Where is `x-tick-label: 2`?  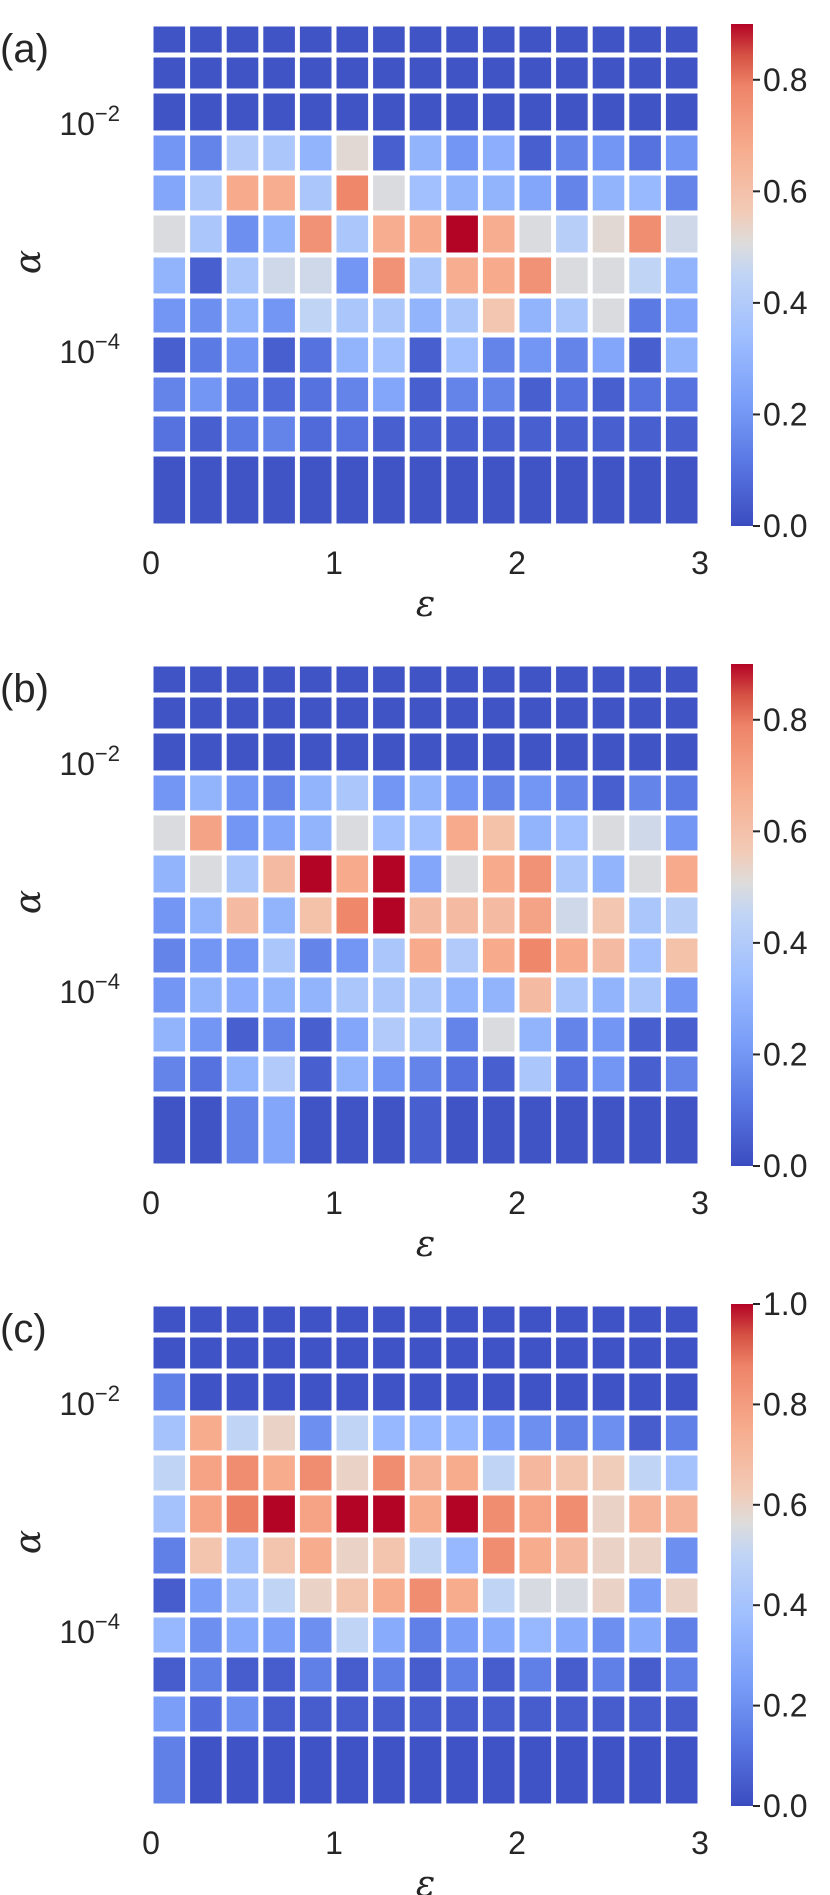
x-tick-label: 2 is located at coordinates (517, 1843).